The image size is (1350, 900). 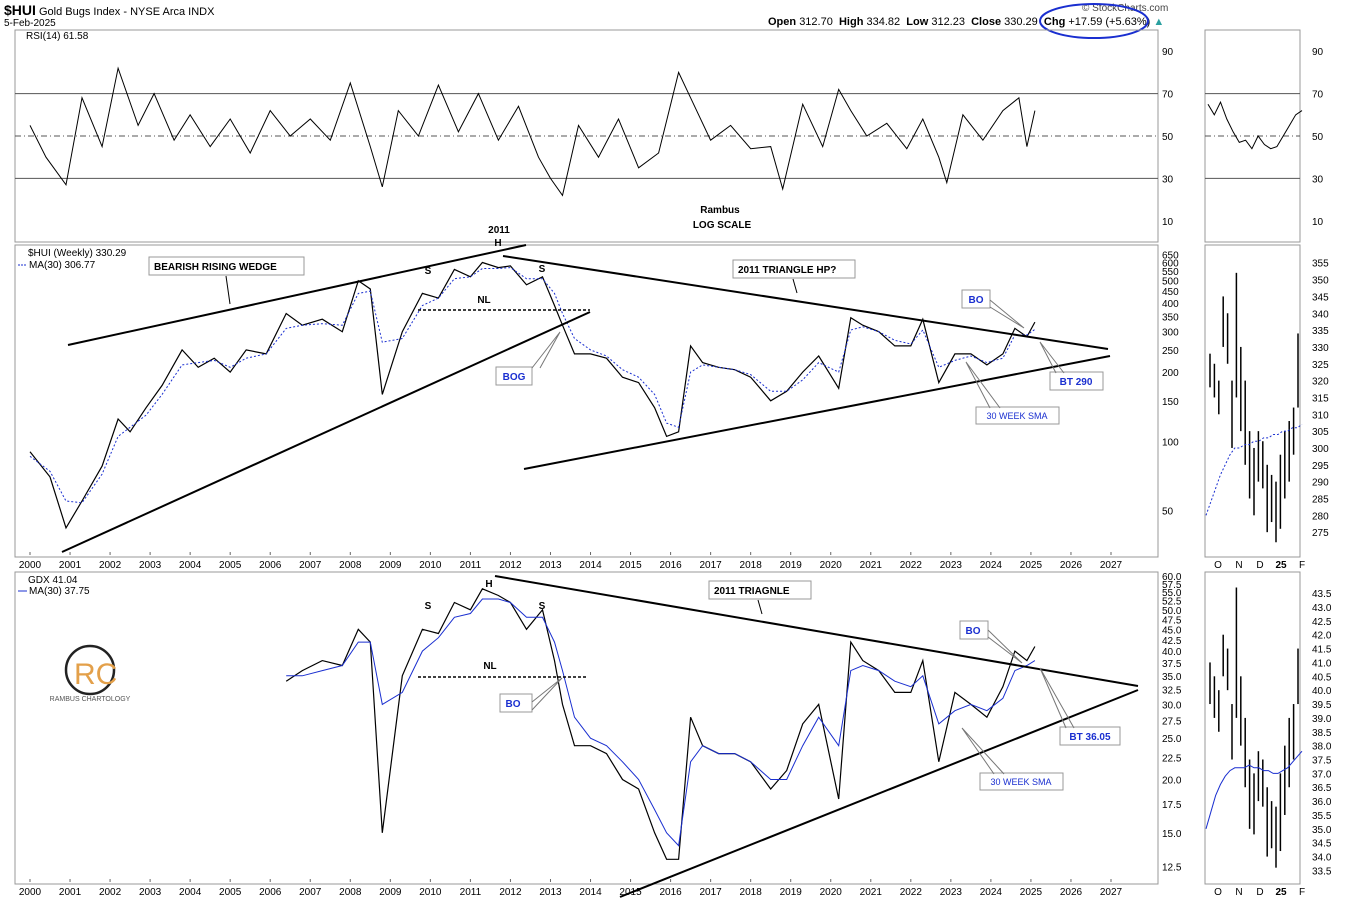 I want to click on gdx-year-label: 2010, so click(x=430, y=892).